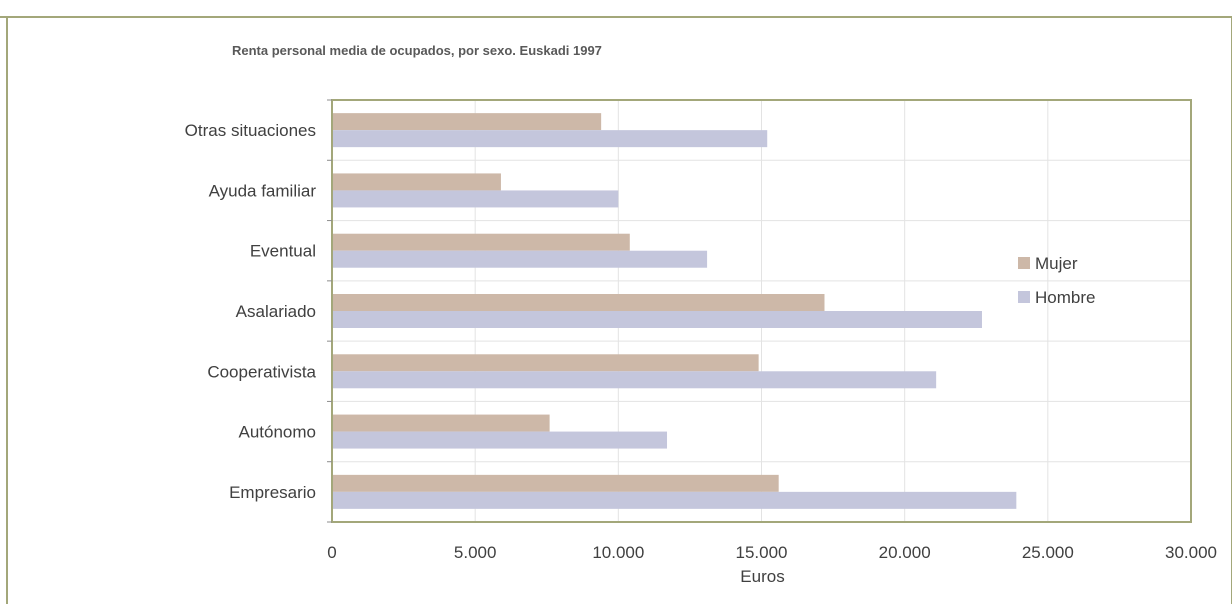  I want to click on legend-swatch-mujer, so click(1024, 263).